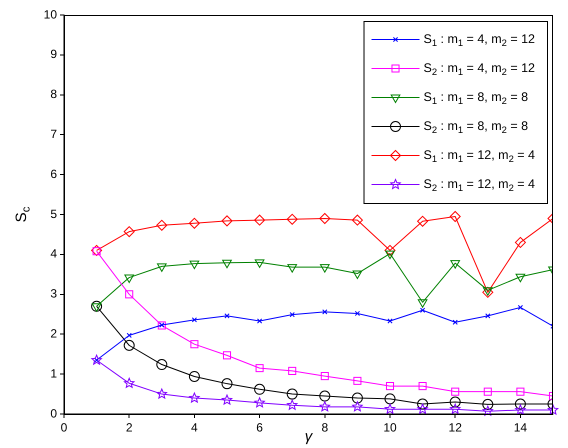 Image resolution: width=568 pixels, height=448 pixels. What do you see at coordinates (54, 413) in the screenshot?
I see `y-tick-label: 0` at bounding box center [54, 413].